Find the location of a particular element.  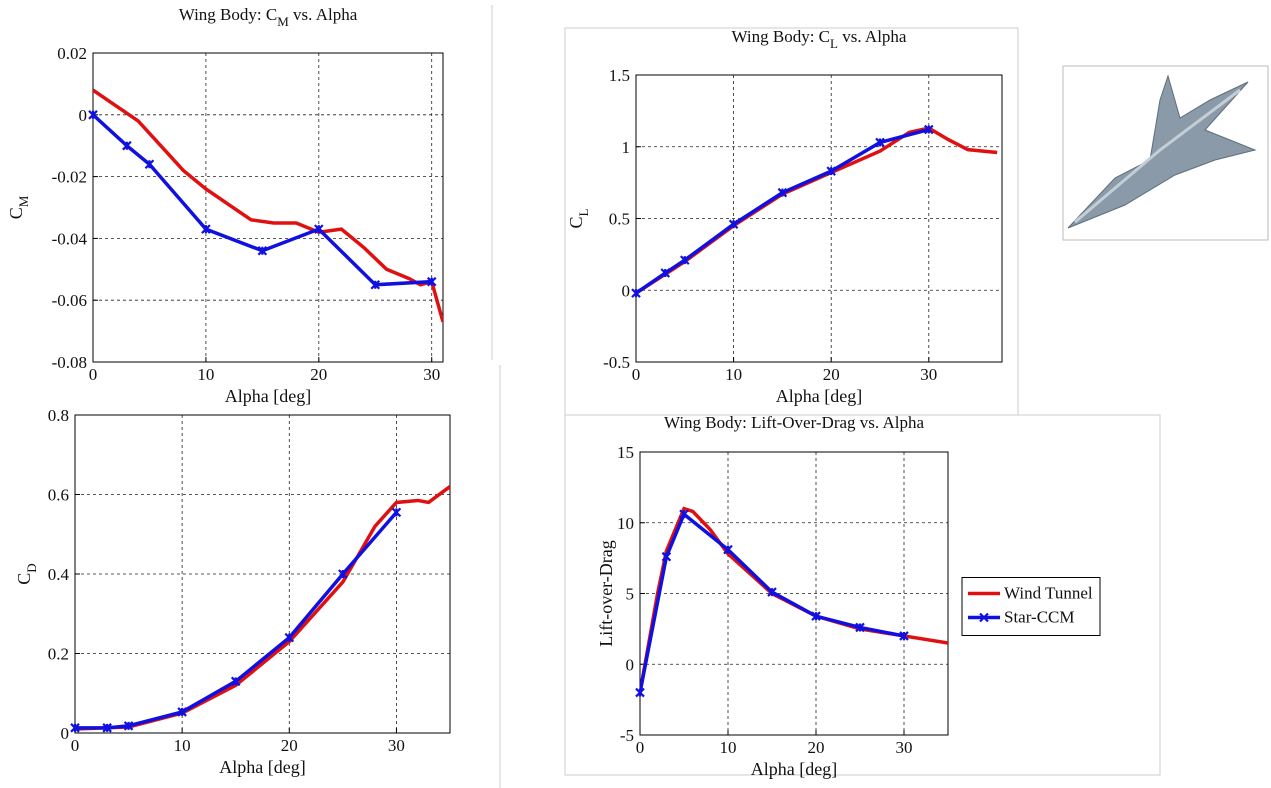

y-axis-label: CM is located at coordinates (18, 207).